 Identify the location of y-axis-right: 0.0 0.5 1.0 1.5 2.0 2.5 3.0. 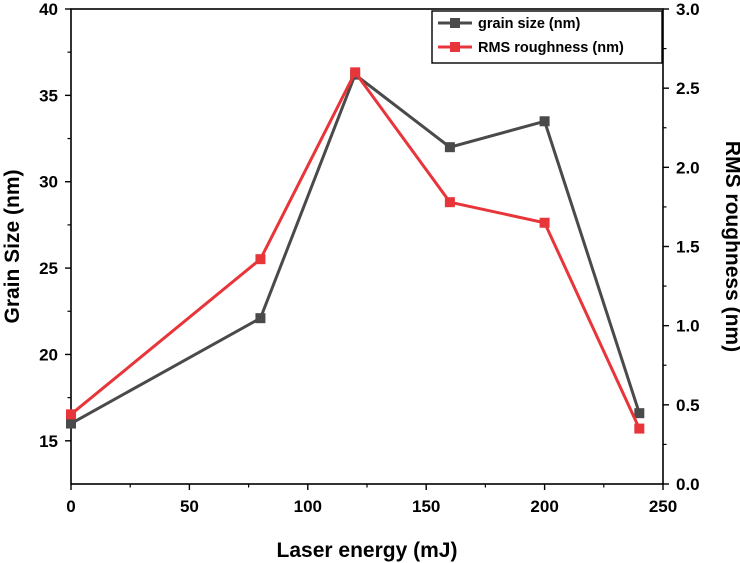
(681, 247).